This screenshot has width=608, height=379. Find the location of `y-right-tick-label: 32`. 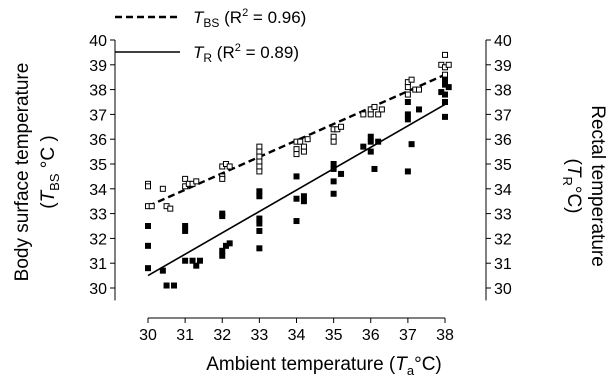

y-right-tick-label: 32 is located at coordinates (503, 239).